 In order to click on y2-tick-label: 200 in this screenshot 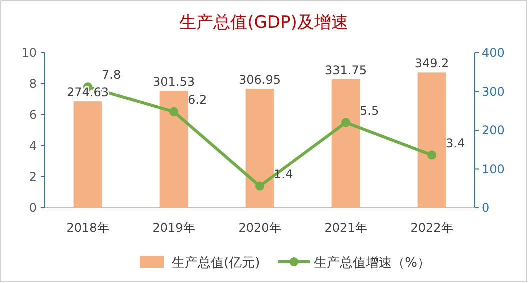, I will do `click(493, 131)`.